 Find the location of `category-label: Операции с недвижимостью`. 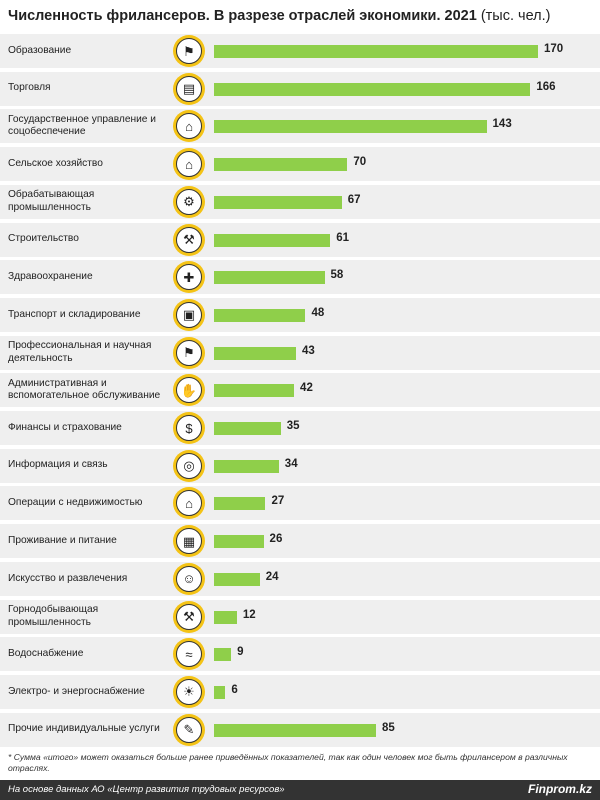

category-label: Операции с недвижимостью is located at coordinates (75, 503).